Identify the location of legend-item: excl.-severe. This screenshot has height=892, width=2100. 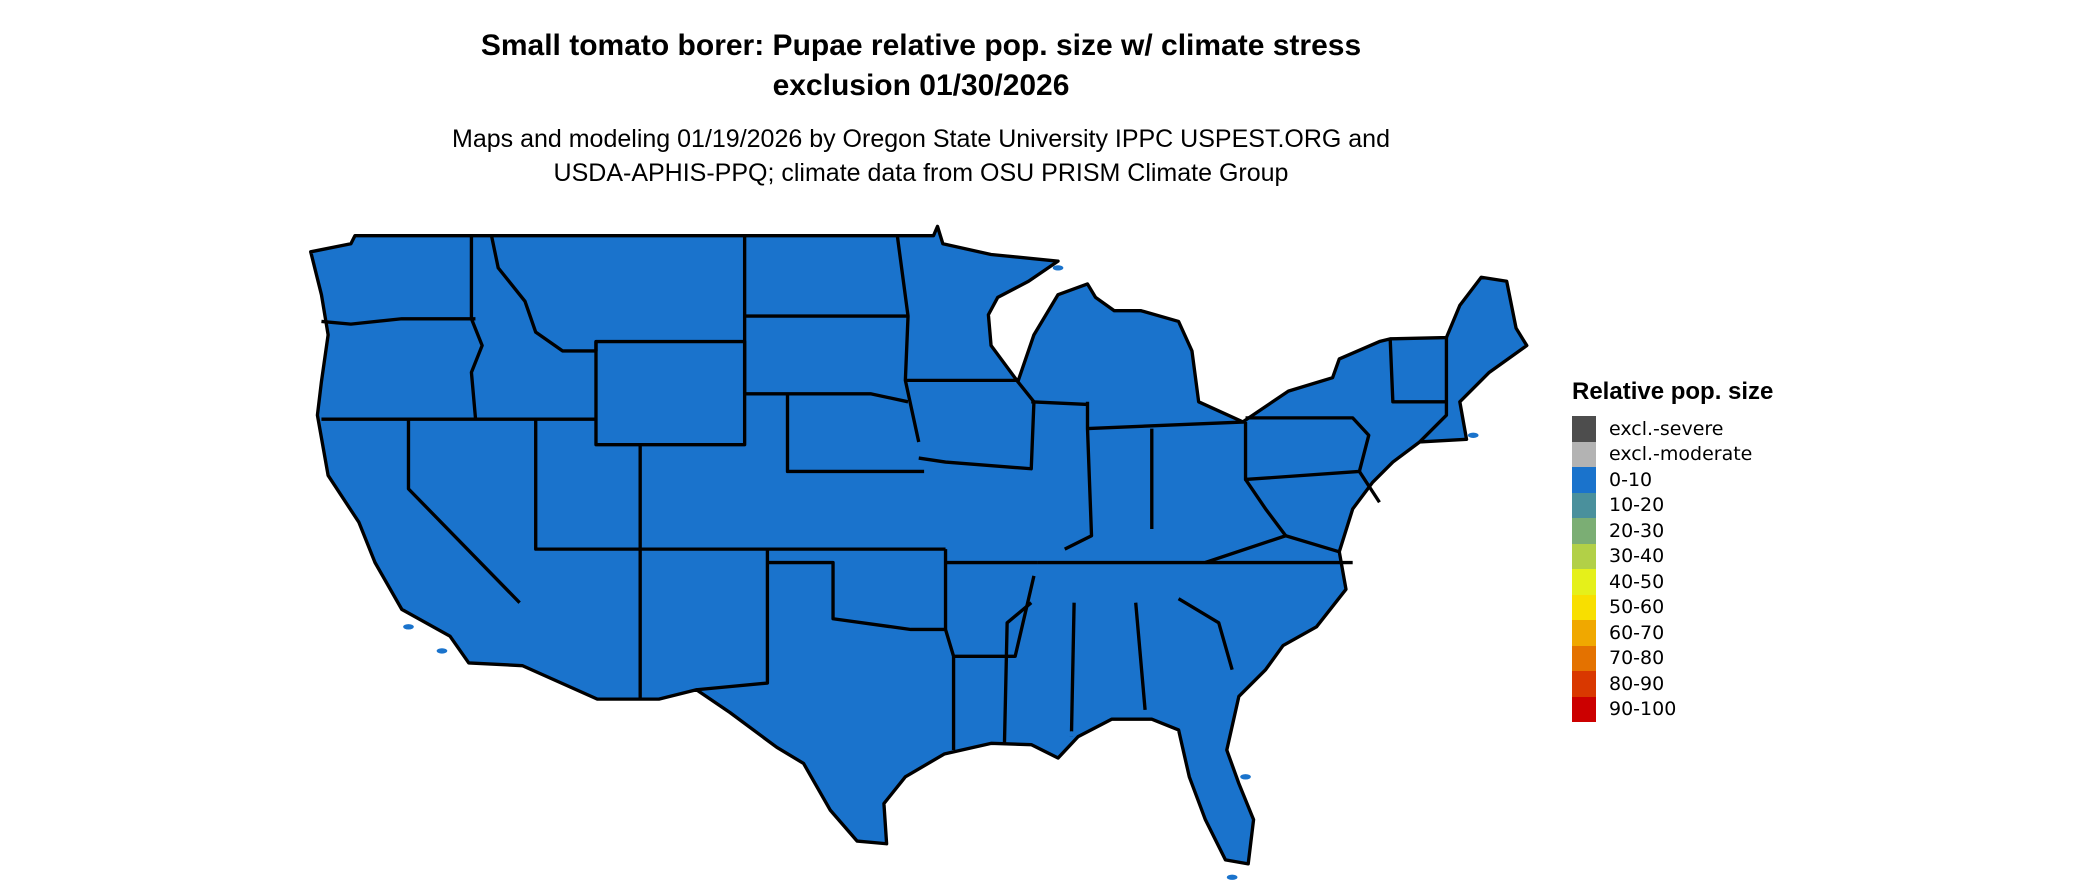
(1672, 429).